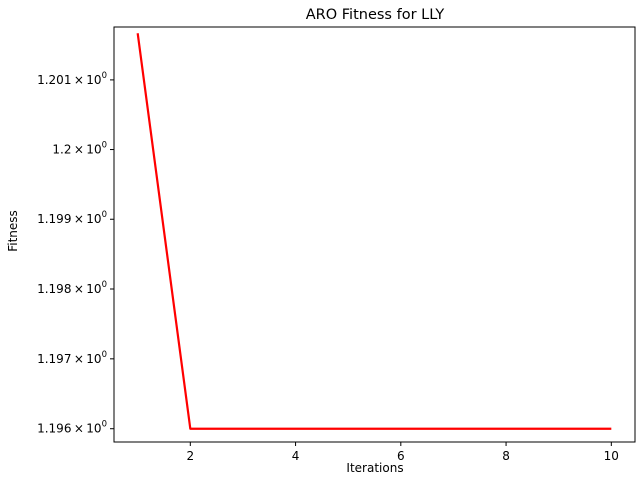 This screenshot has height=480, width=640. I want to click on x-axis: 2 4 6 8 10, so click(402, 452).